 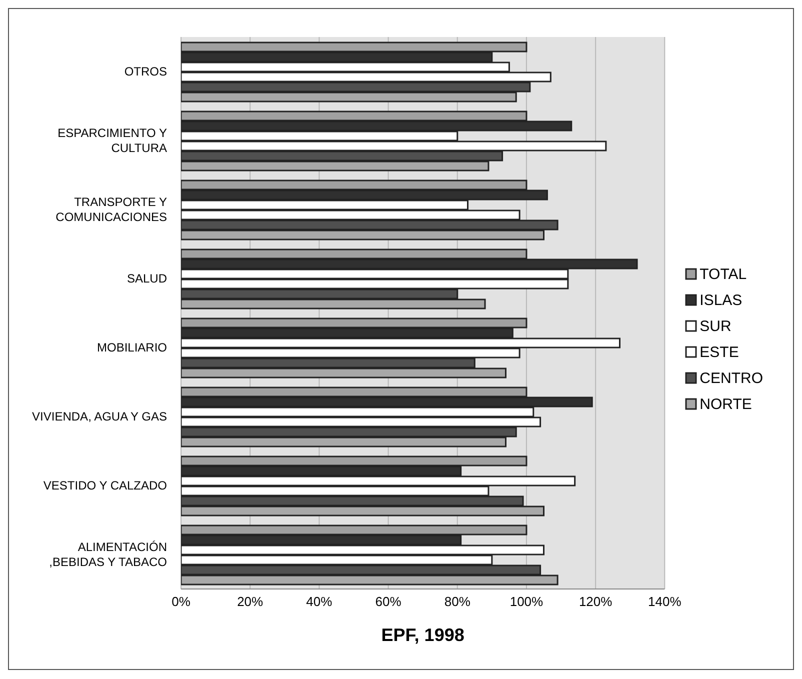 I want to click on y-tick-label: VIVIENDA, AGUA Y GAS, so click(x=99, y=417).